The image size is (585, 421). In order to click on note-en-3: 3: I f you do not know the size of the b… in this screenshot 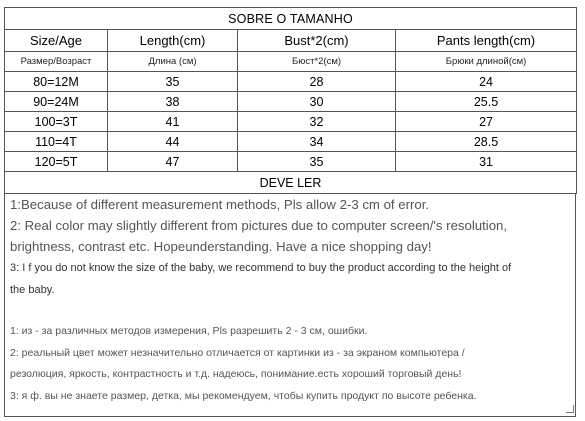, I will do `click(261, 268)`.